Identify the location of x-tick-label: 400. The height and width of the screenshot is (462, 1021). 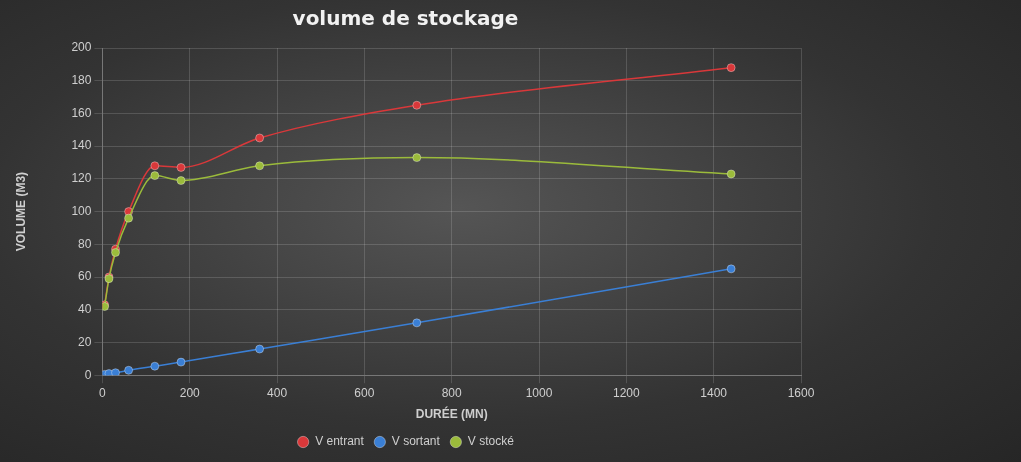
(277, 392).